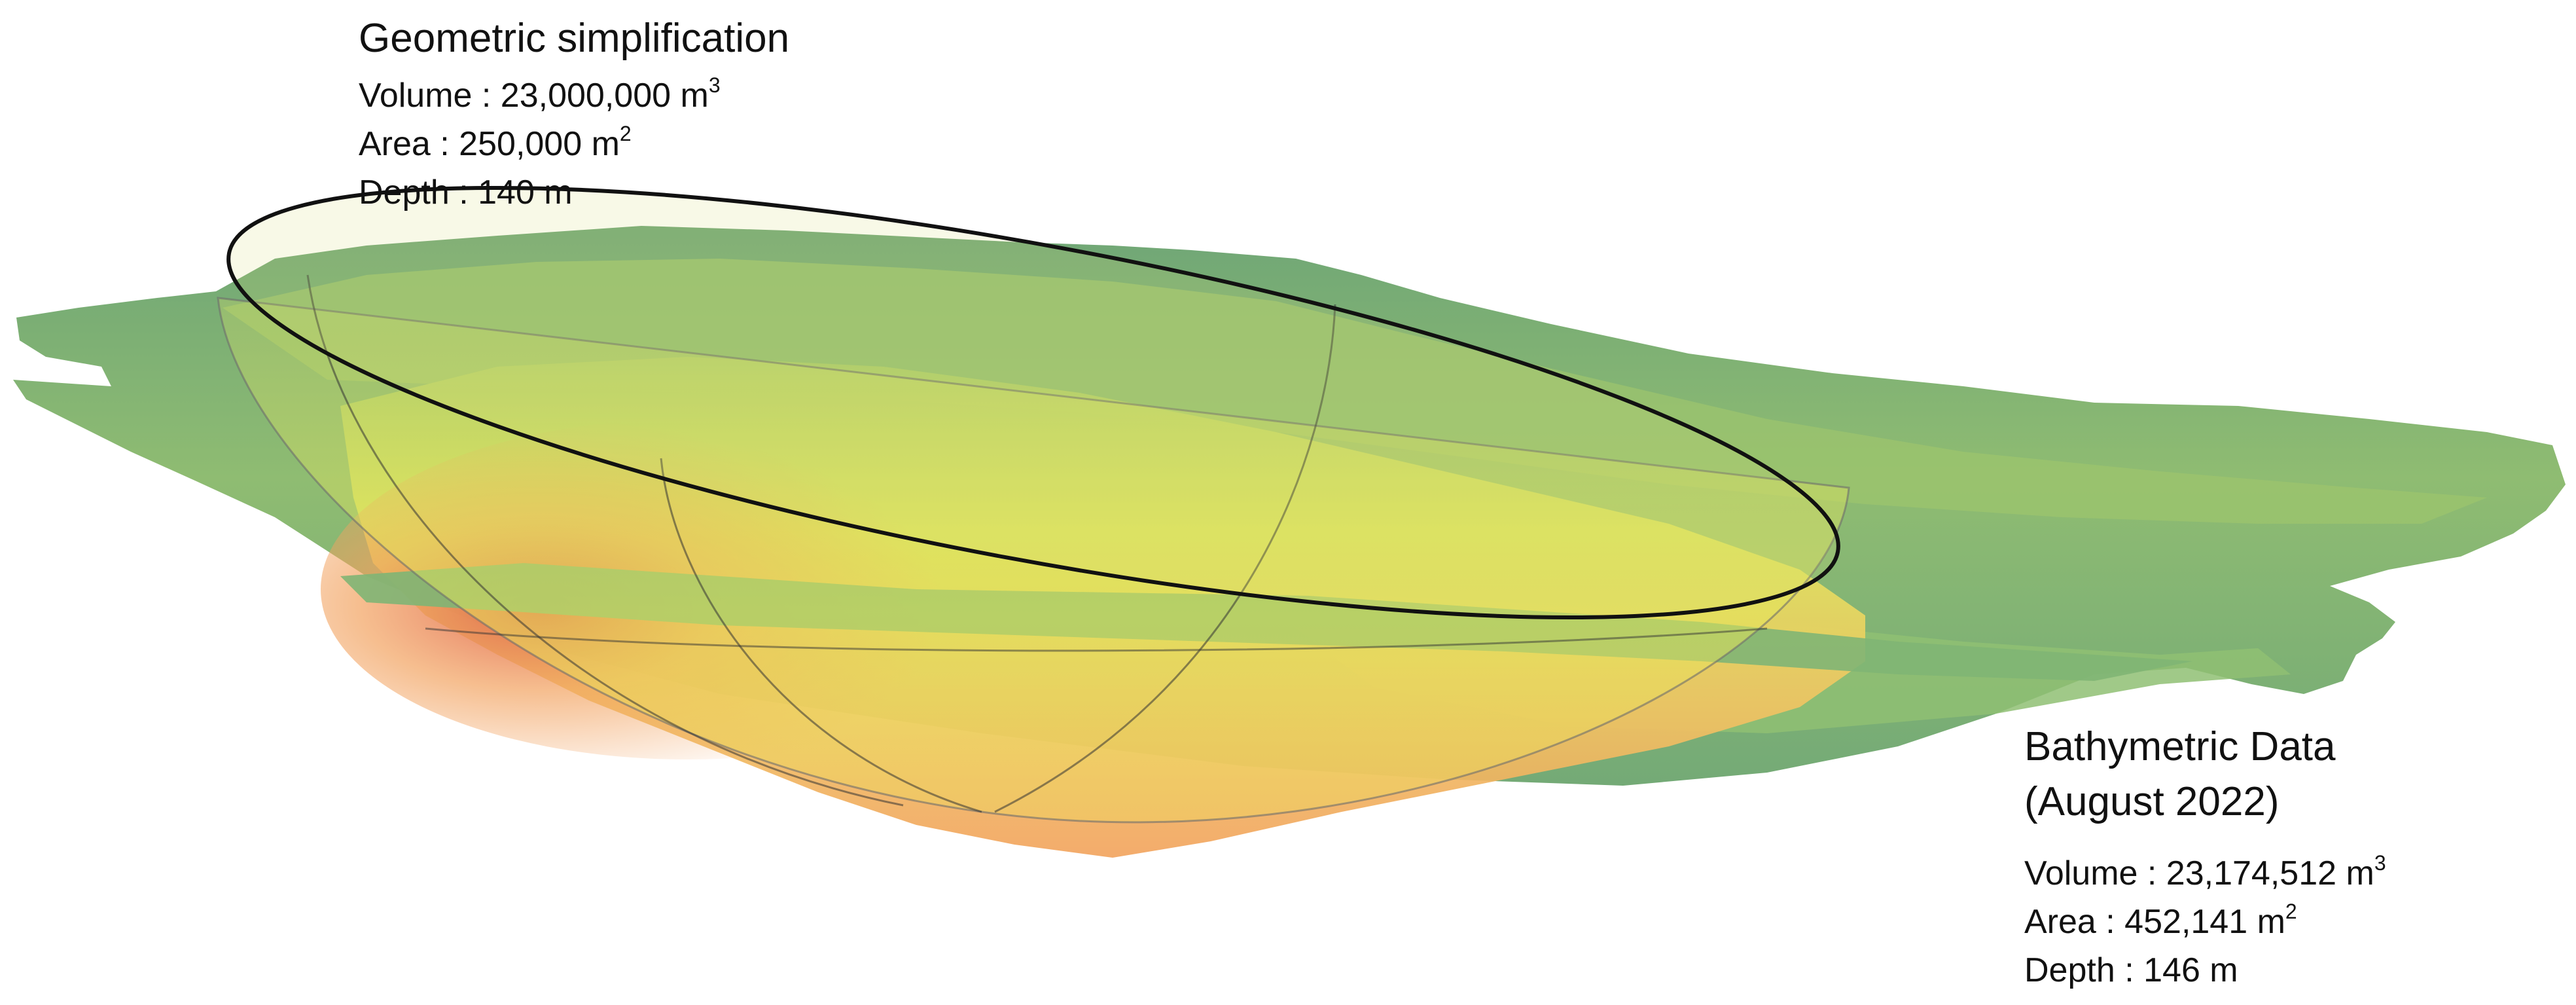 The height and width of the screenshot is (1005, 2576). I want to click on geometric-depth: Depth : 140 m, so click(466, 192).